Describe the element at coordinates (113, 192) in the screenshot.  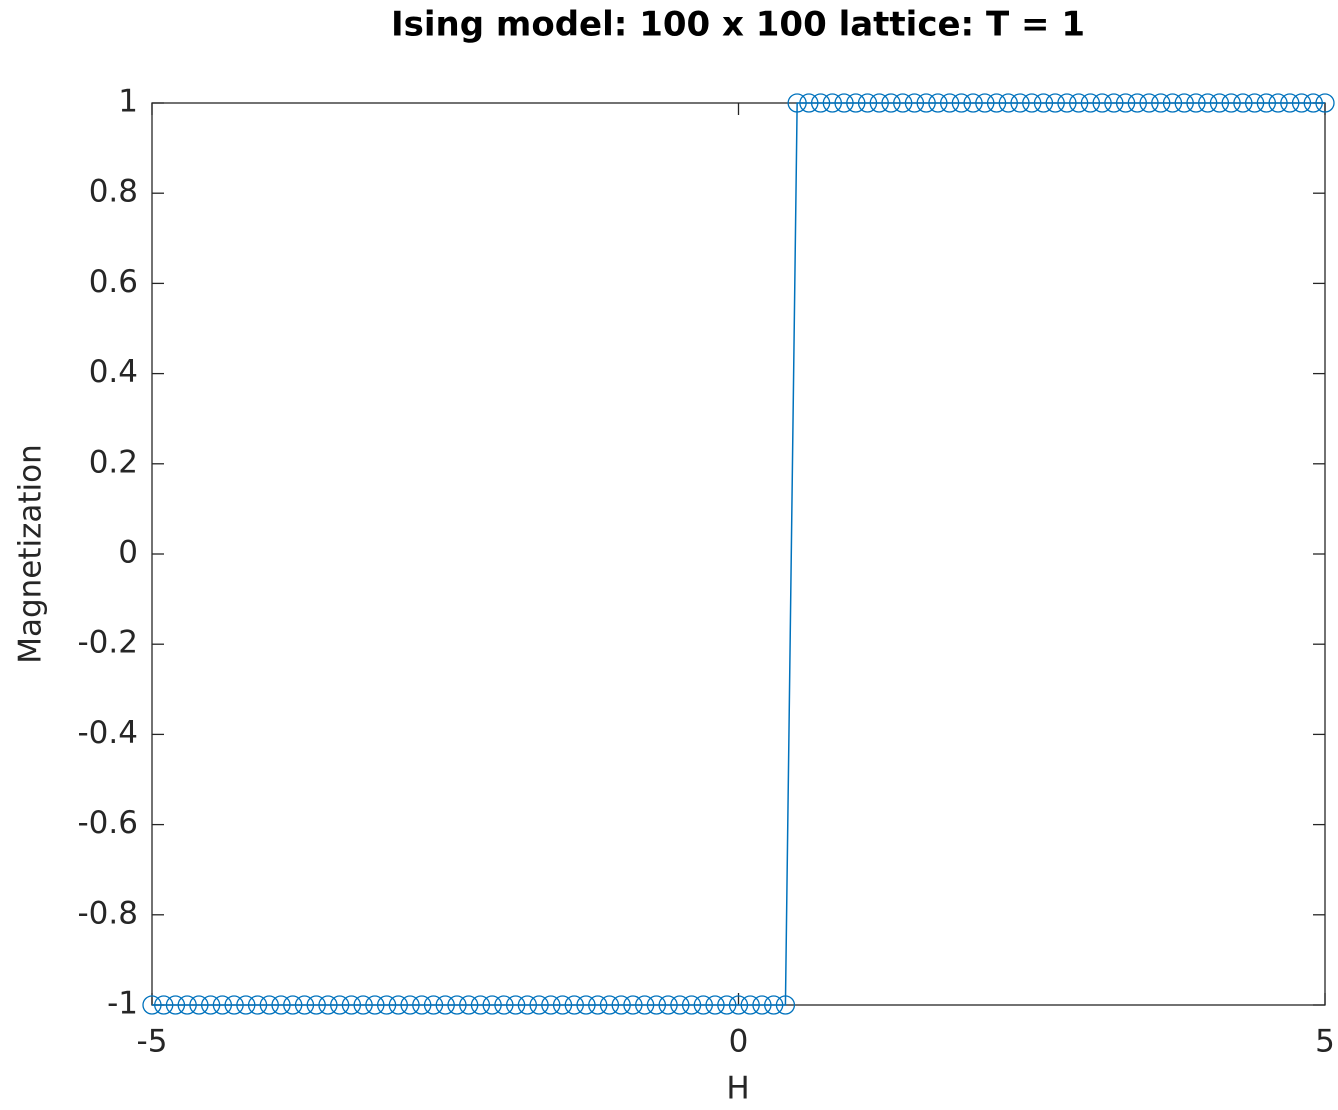
I see `y-tick-label: 0.8` at that location.